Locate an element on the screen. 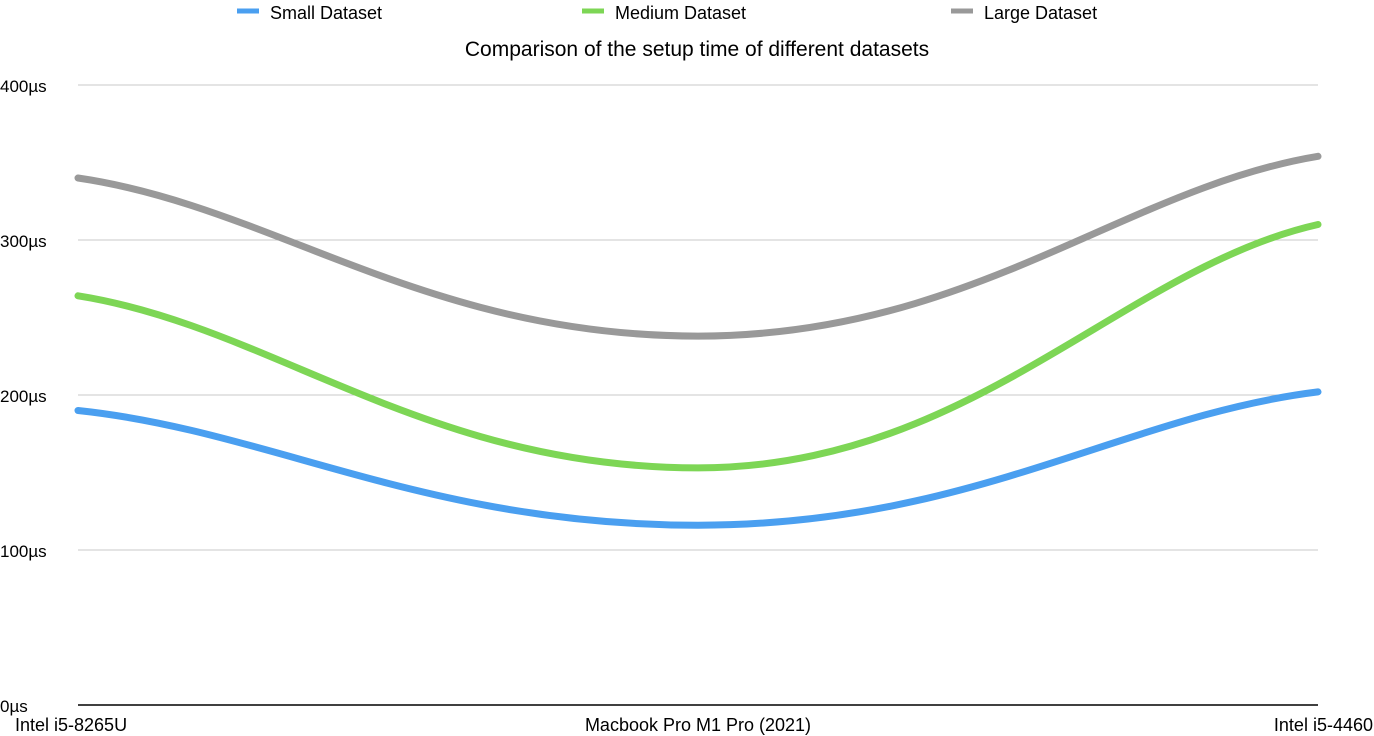 The height and width of the screenshot is (736, 1374). x-category-label: Intel i5-8265U is located at coordinates (71, 725).